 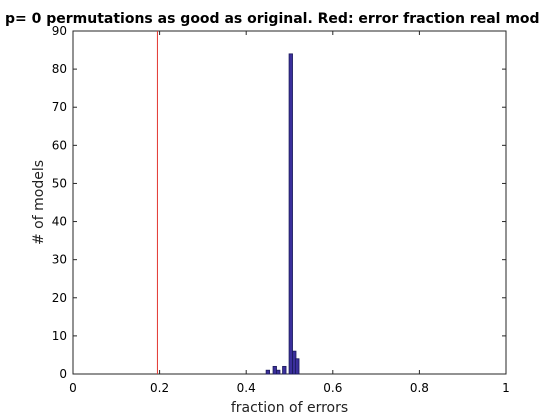 What do you see at coordinates (289, 408) in the screenshot?
I see `x-axis-label: fraction of errors` at bounding box center [289, 408].